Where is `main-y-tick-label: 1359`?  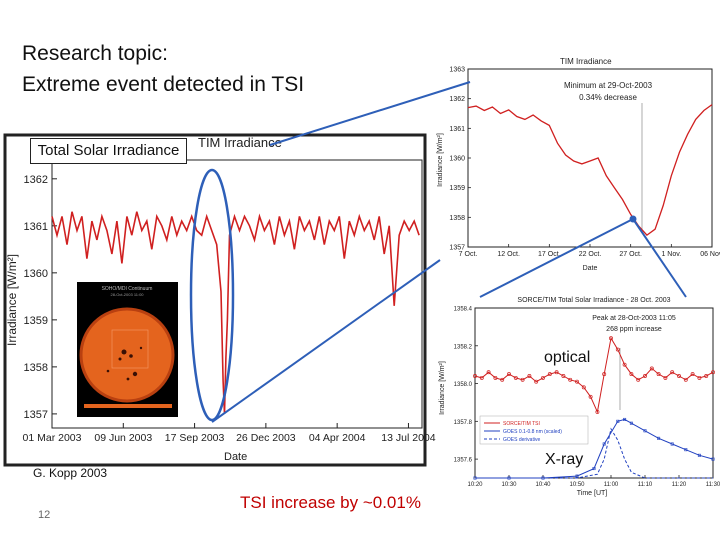
main-y-tick-label: 1359 is located at coordinates (36, 321).